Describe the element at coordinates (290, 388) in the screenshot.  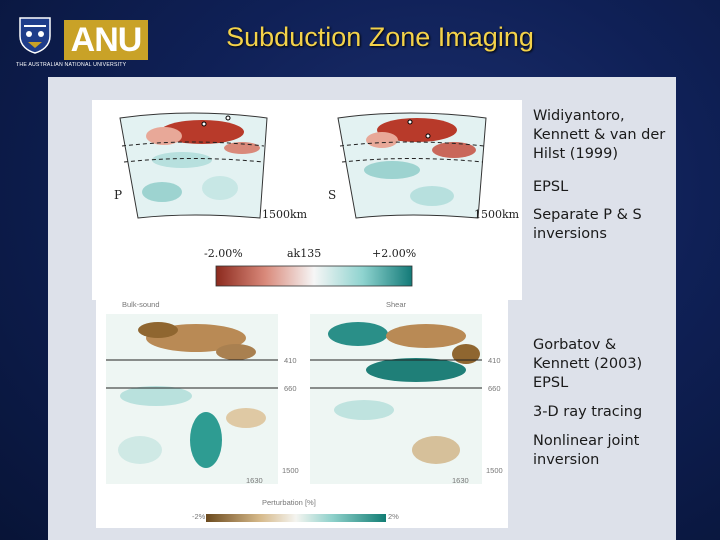
I see `depth-660-left: 660` at that location.